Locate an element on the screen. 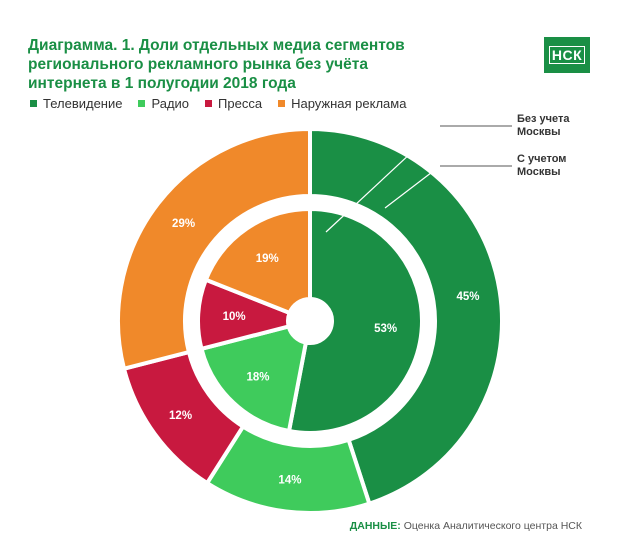 This screenshot has width=620, height=553. nsk-logo: НСК is located at coordinates (567, 55).